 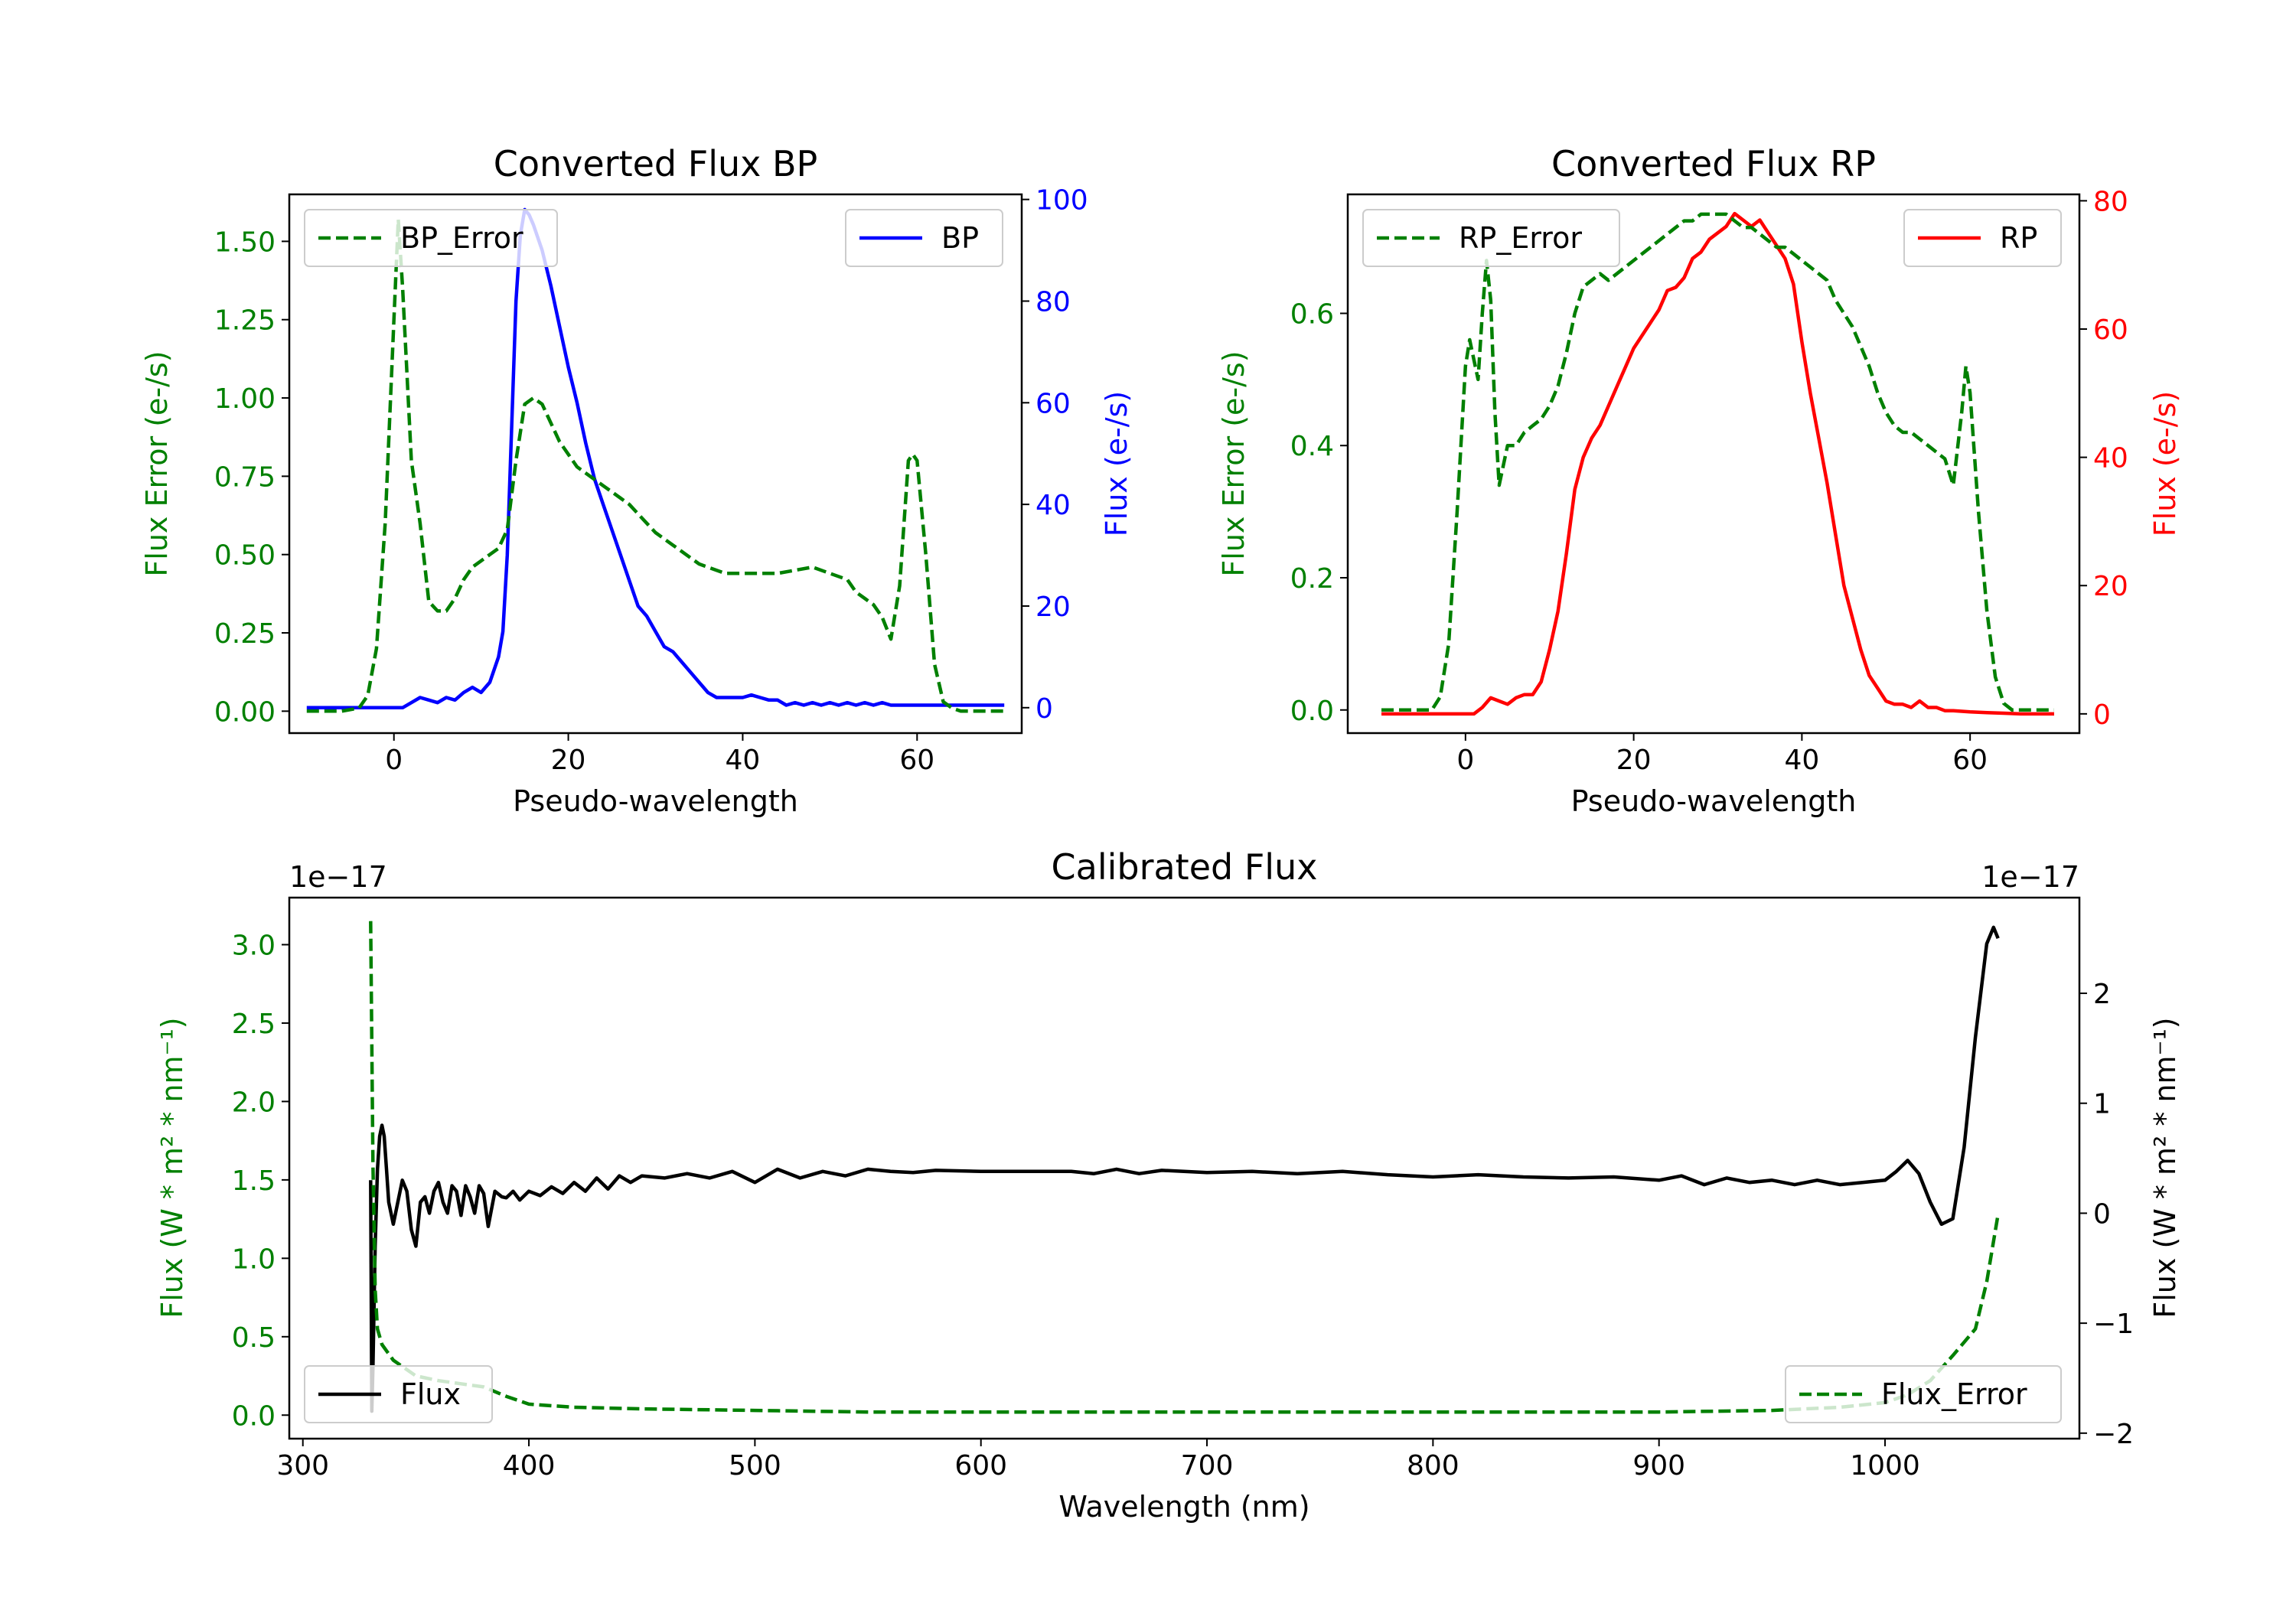 What do you see at coordinates (245, 242) in the screenshot?
I see `y-left-tick-label: 1.50` at bounding box center [245, 242].